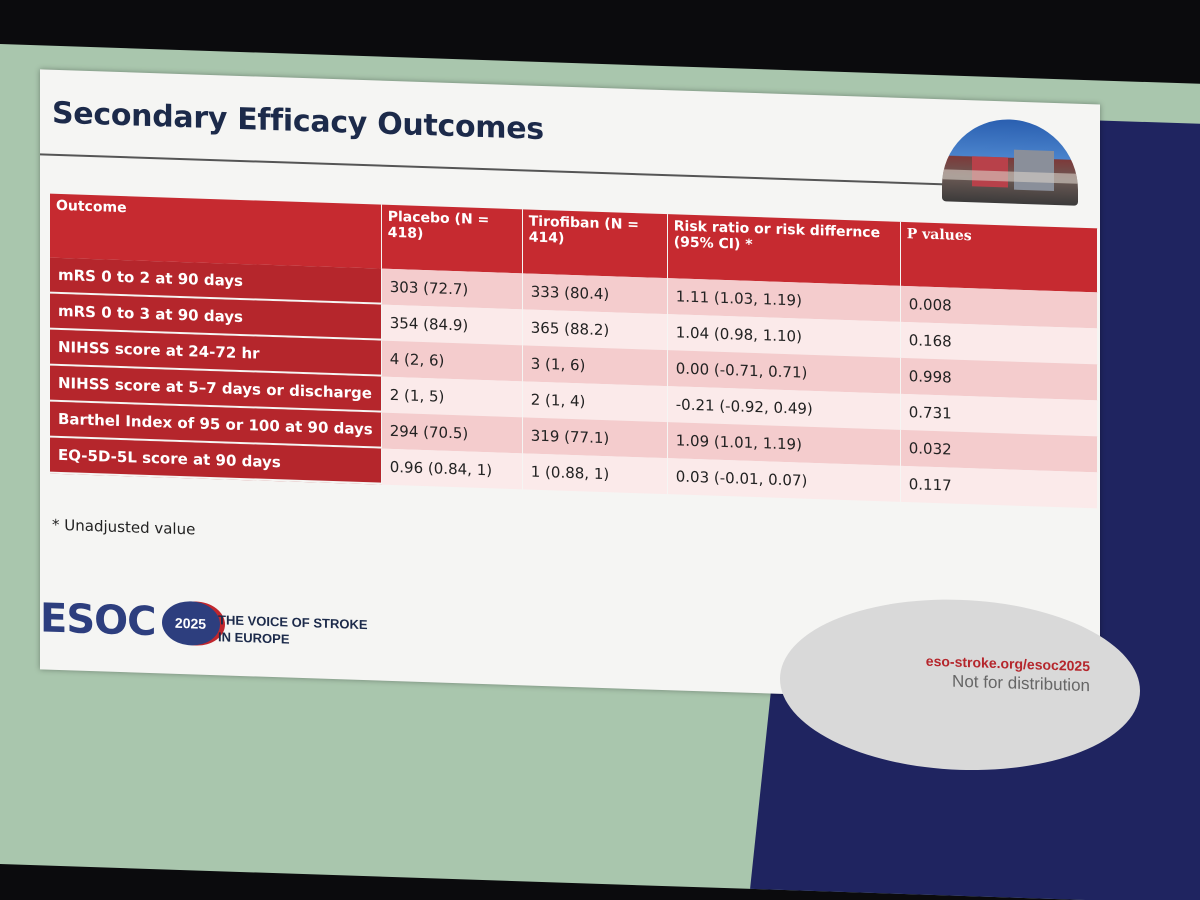  Describe the element at coordinates (318, 631) in the screenshot. I see `tagline: THE VOICE OF STROKE IN EUROPE` at that location.